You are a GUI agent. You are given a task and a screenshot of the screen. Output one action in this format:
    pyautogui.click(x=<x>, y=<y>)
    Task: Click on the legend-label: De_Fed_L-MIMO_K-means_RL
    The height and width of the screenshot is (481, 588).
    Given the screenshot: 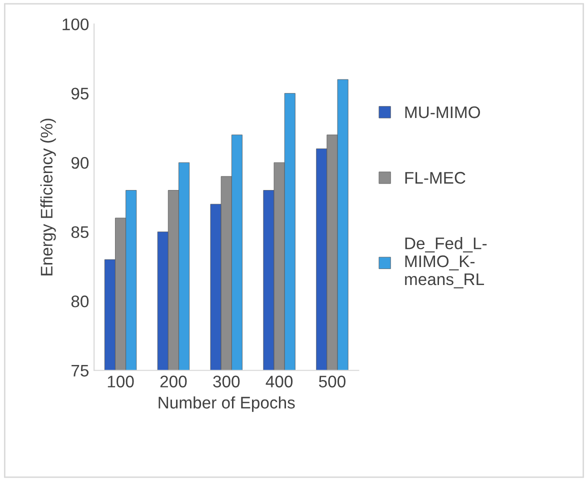 What is the action you would take?
    pyautogui.click(x=446, y=262)
    